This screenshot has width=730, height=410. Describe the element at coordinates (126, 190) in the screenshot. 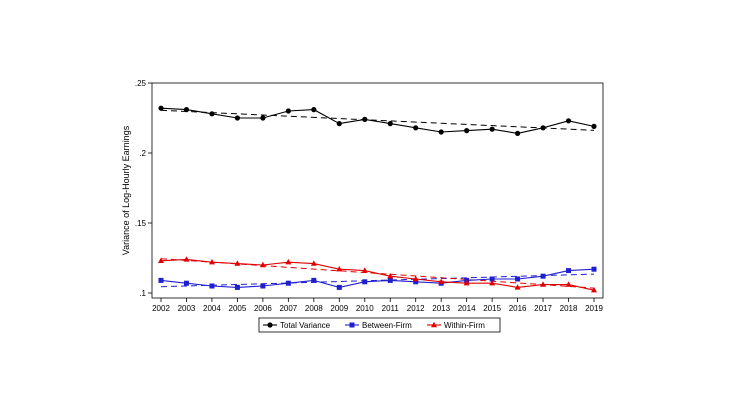

I see `y-axis-label: Variance of Log-Hourly Earnings` at that location.